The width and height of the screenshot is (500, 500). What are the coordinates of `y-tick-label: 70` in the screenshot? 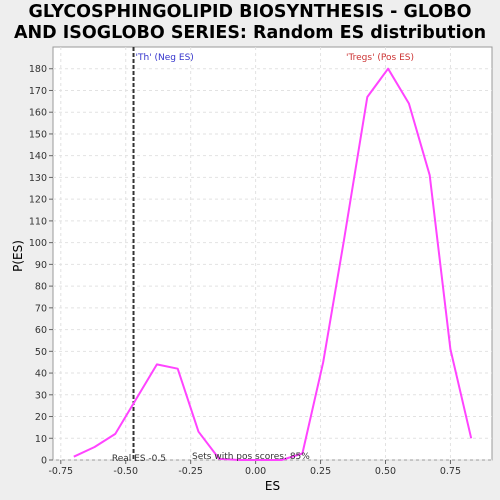 It's located at (41, 308).